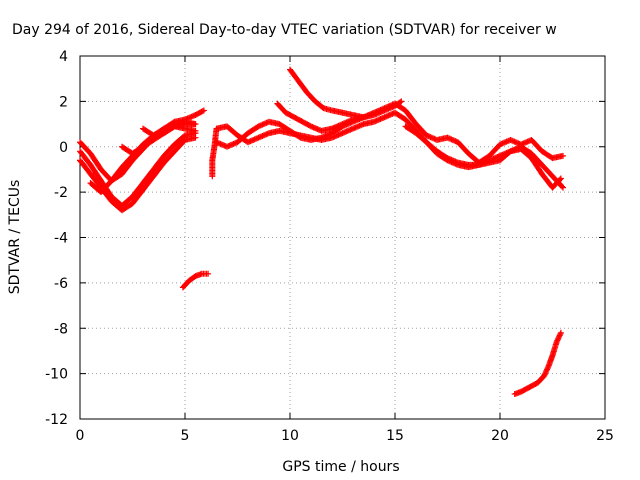  Describe the element at coordinates (395, 436) in the screenshot. I see `x-tick-label: 15` at that location.